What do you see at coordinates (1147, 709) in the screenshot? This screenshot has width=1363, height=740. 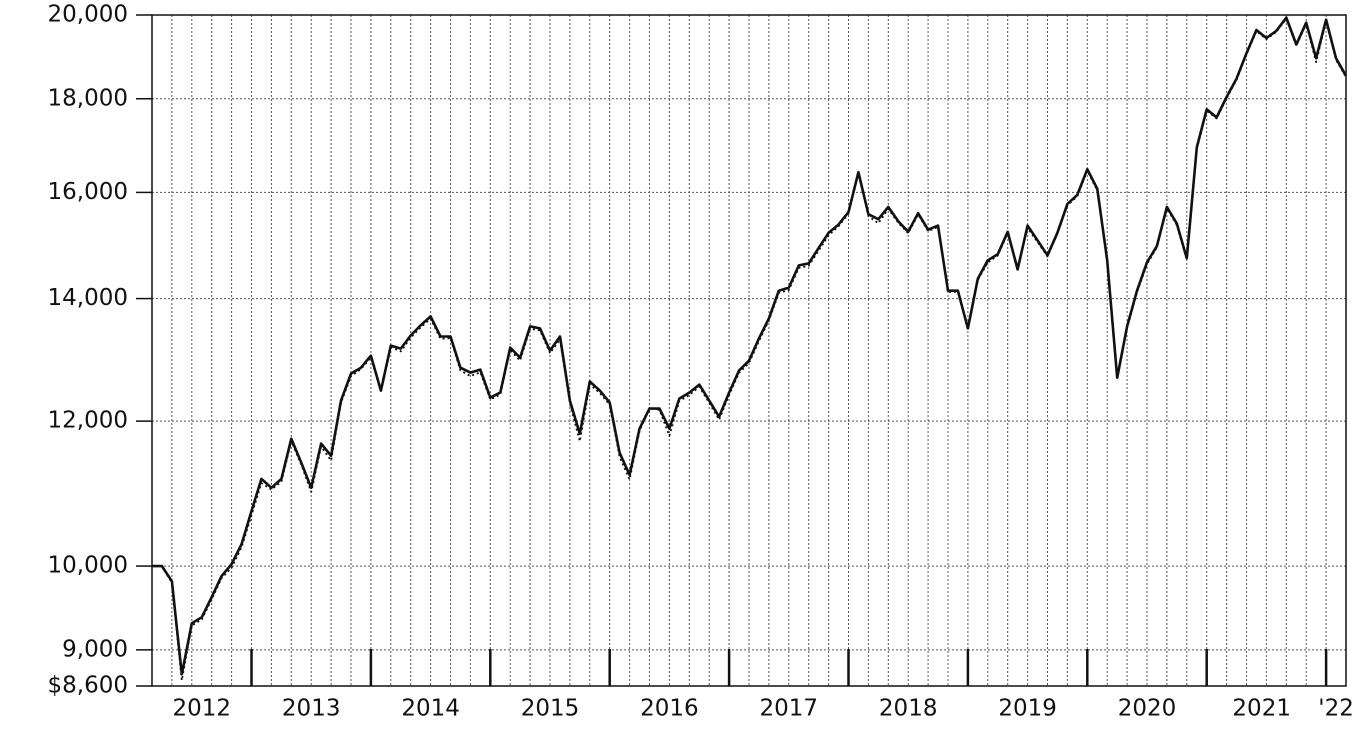 I see `x-tick-label: 2020` at bounding box center [1147, 709].